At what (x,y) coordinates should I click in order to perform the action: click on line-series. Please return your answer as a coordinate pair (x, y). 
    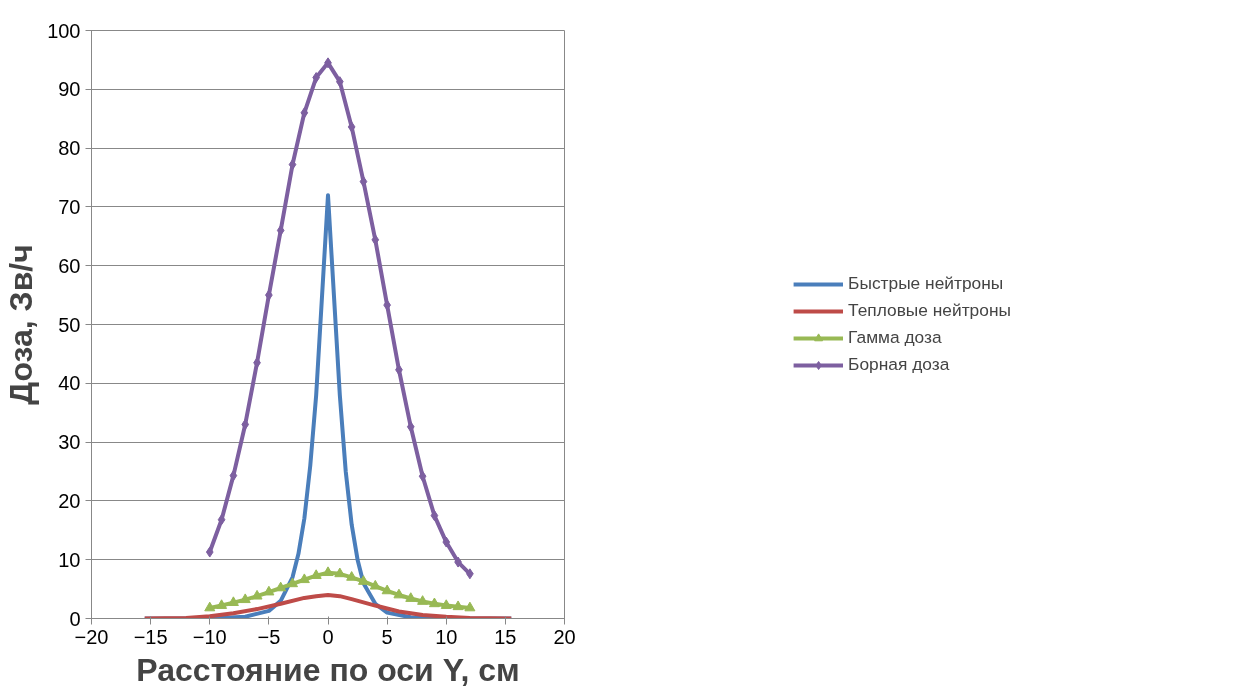
    Looking at the image, I should click on (328, 605).